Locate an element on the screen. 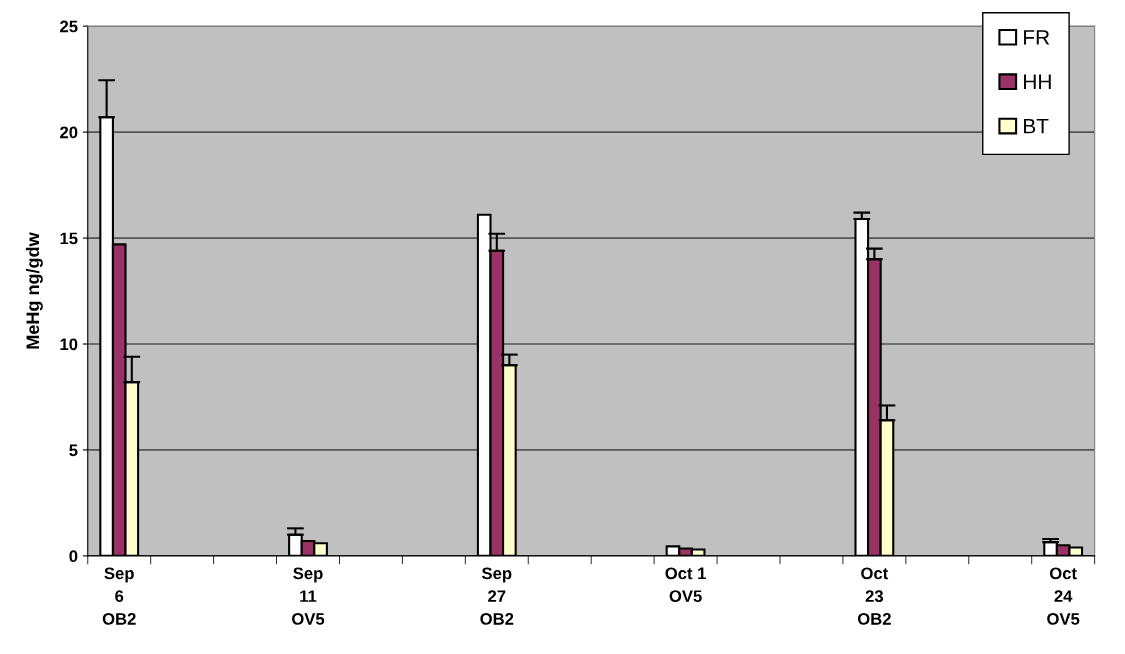  y-tick-label: 10 is located at coordinates (69, 344).